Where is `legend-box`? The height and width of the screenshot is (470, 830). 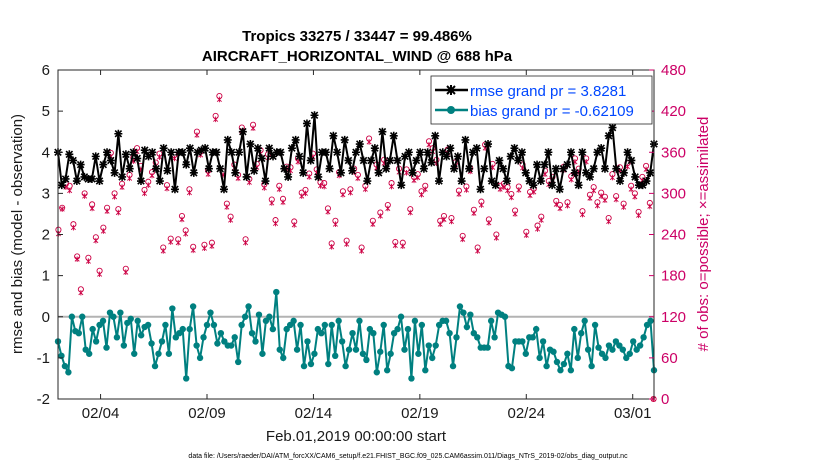 legend-box is located at coordinates (541, 100).